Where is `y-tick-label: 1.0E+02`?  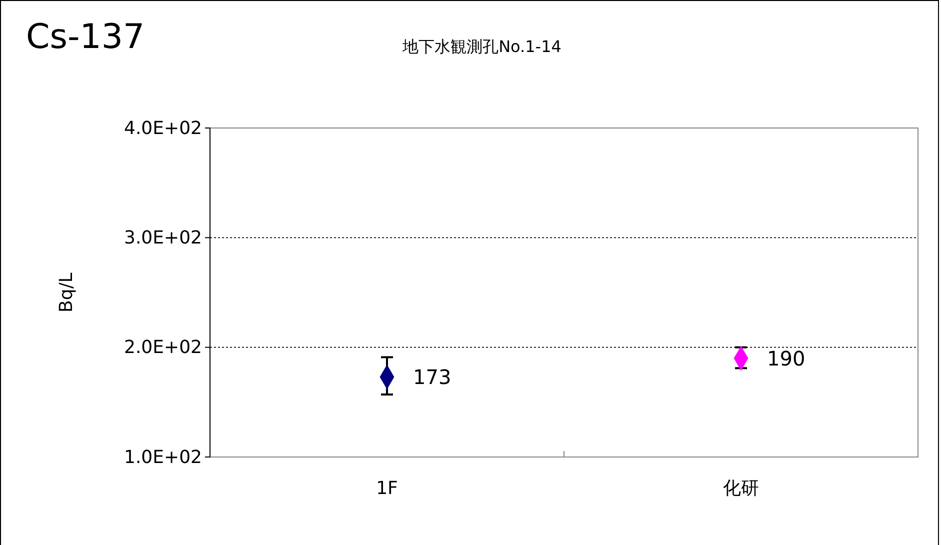
y-tick-label: 1.0E+02 is located at coordinates (163, 457).